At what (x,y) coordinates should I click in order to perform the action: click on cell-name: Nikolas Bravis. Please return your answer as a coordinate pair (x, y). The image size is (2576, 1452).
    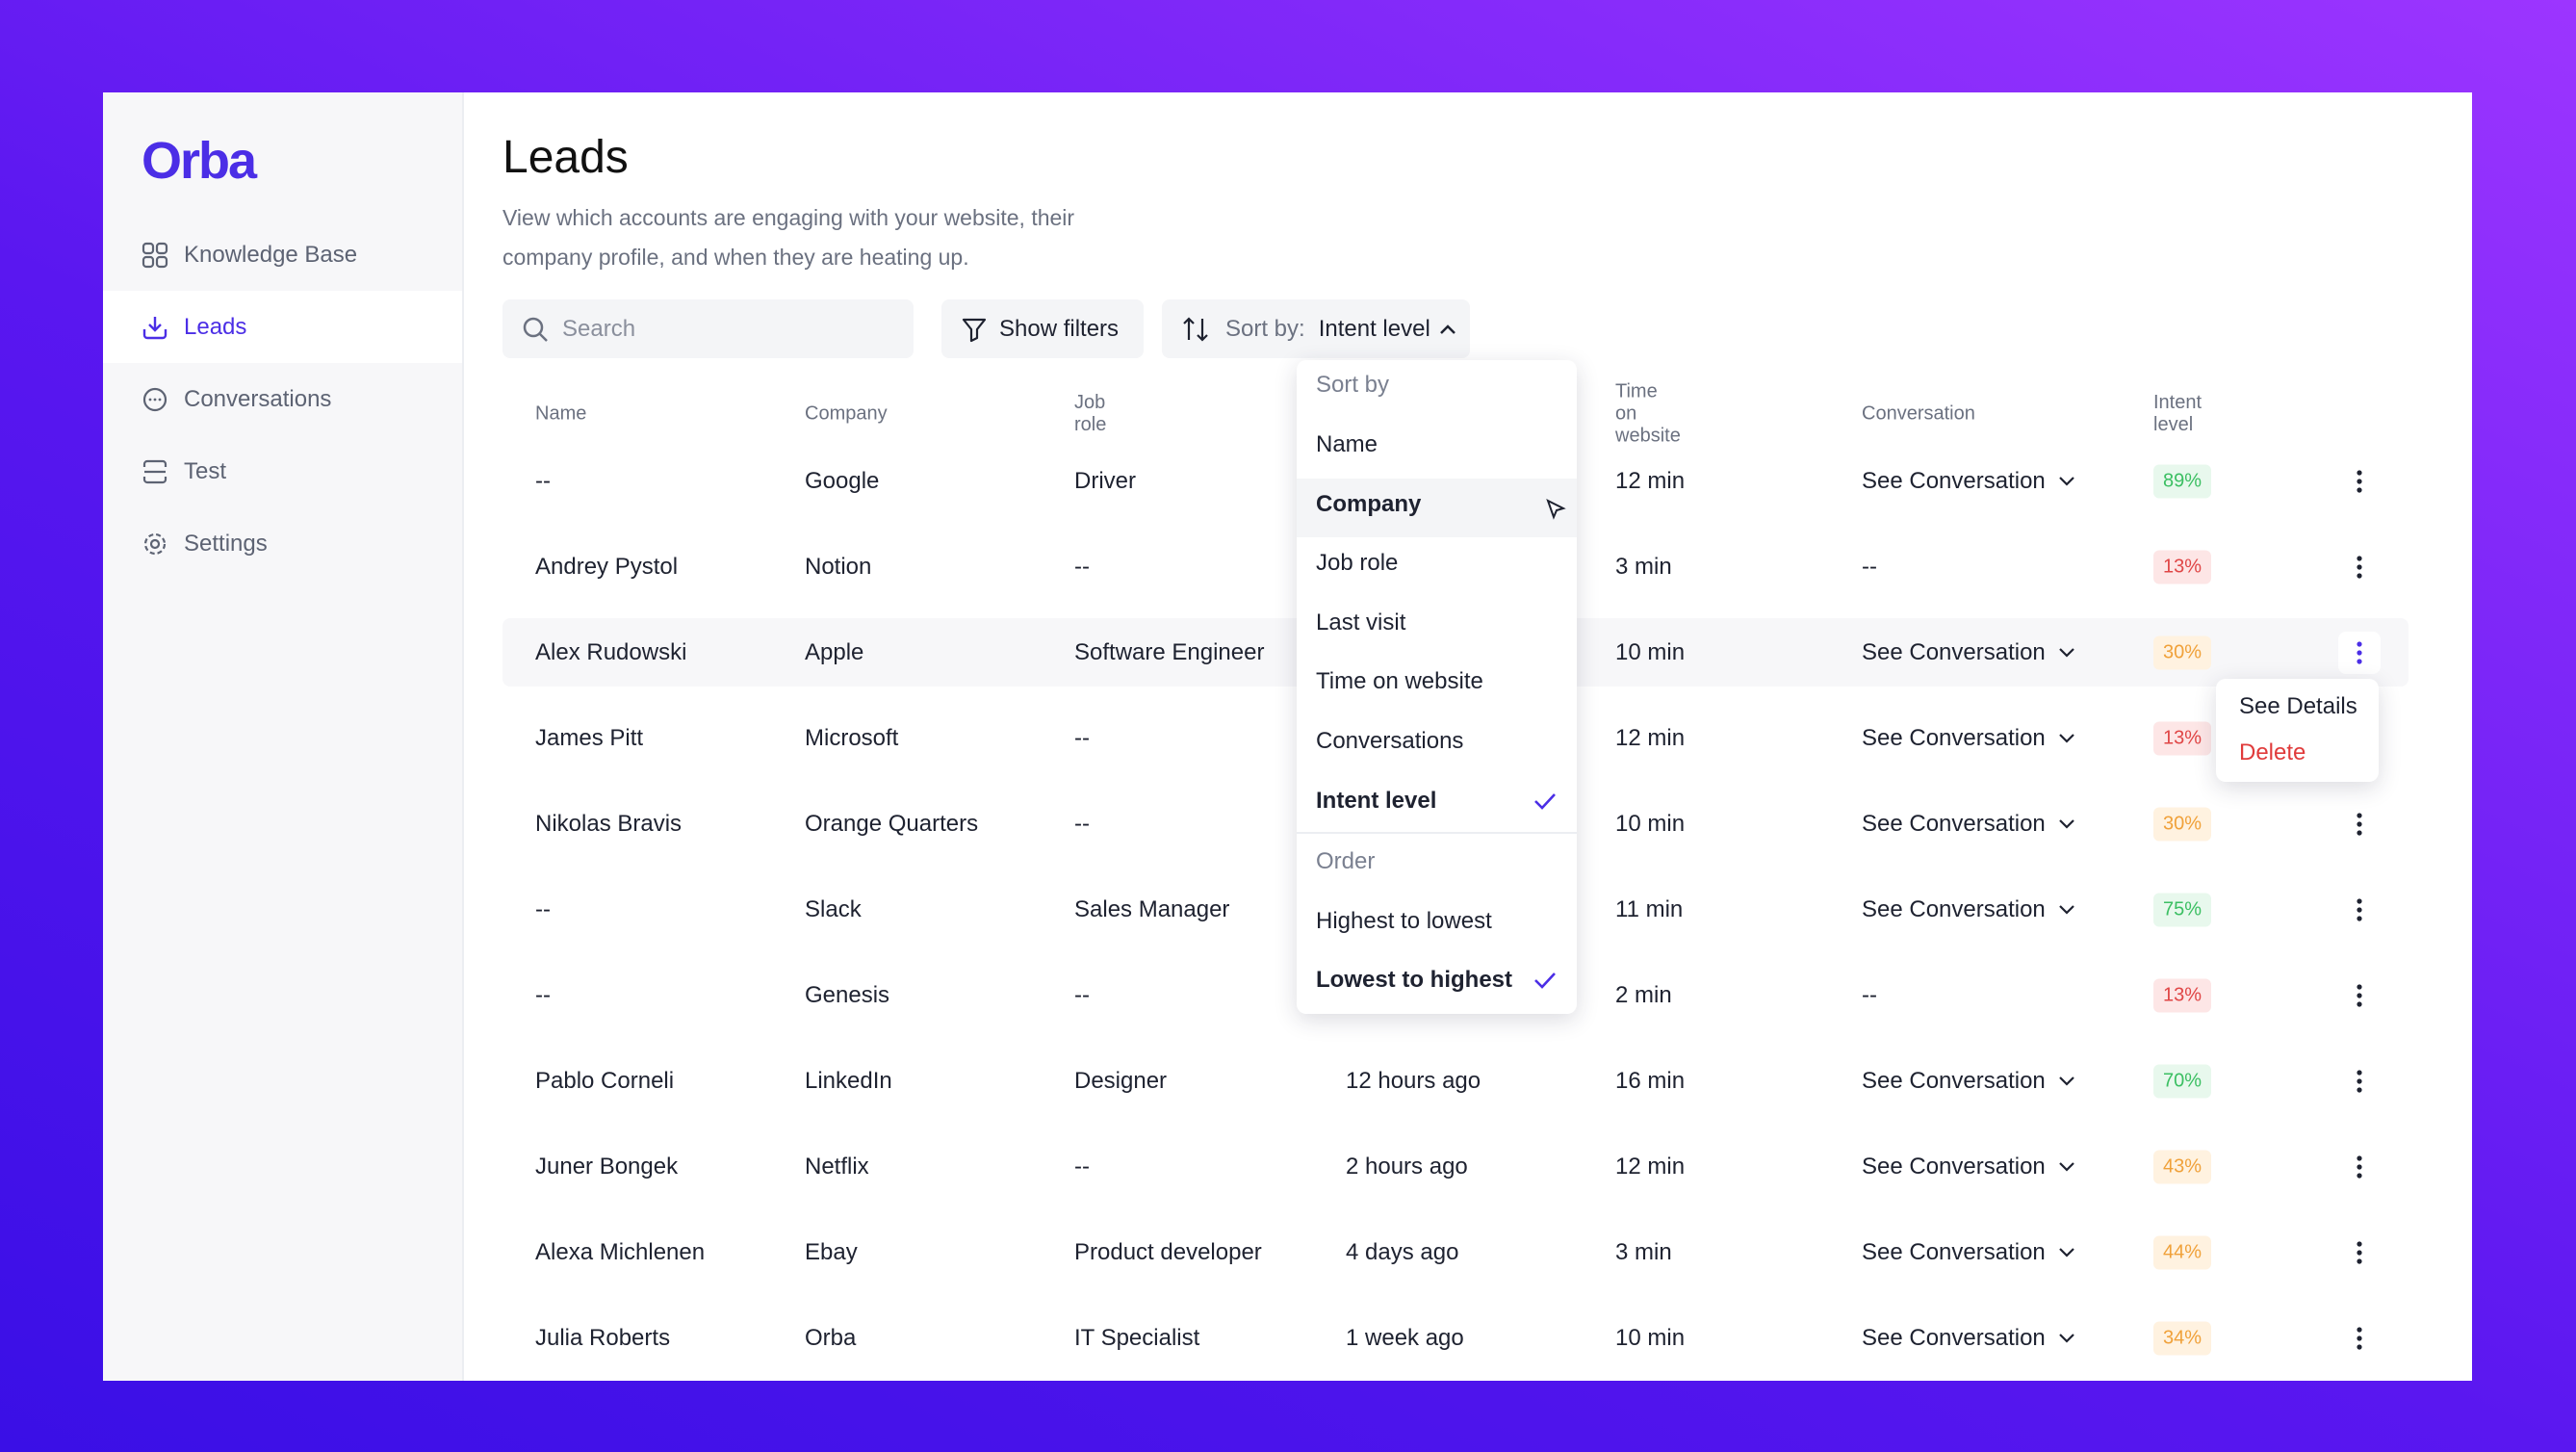
    Looking at the image, I should click on (608, 824).